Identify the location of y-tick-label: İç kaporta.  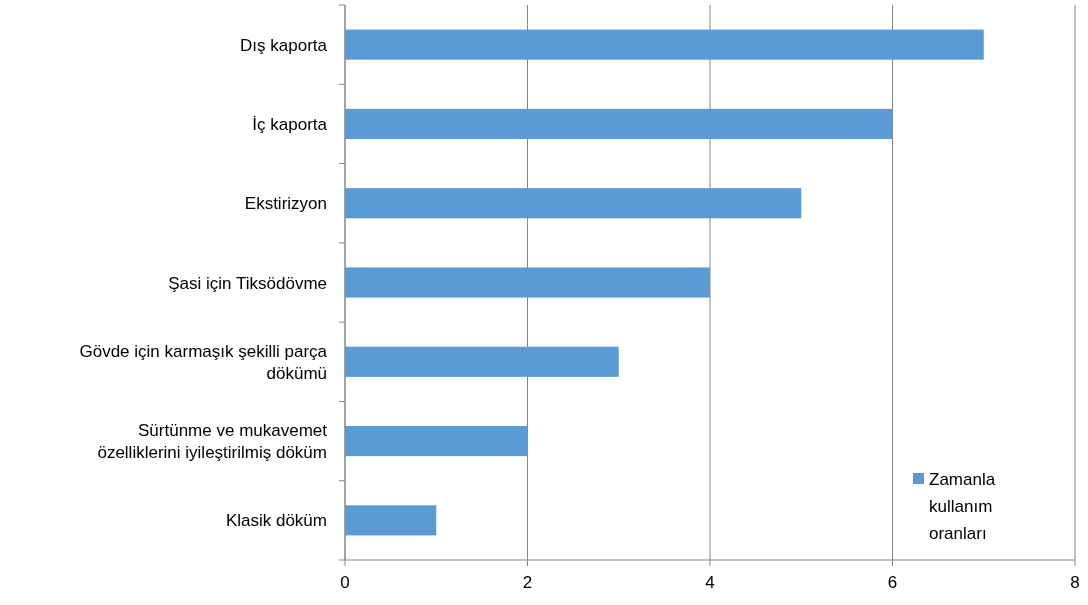
(290, 124).